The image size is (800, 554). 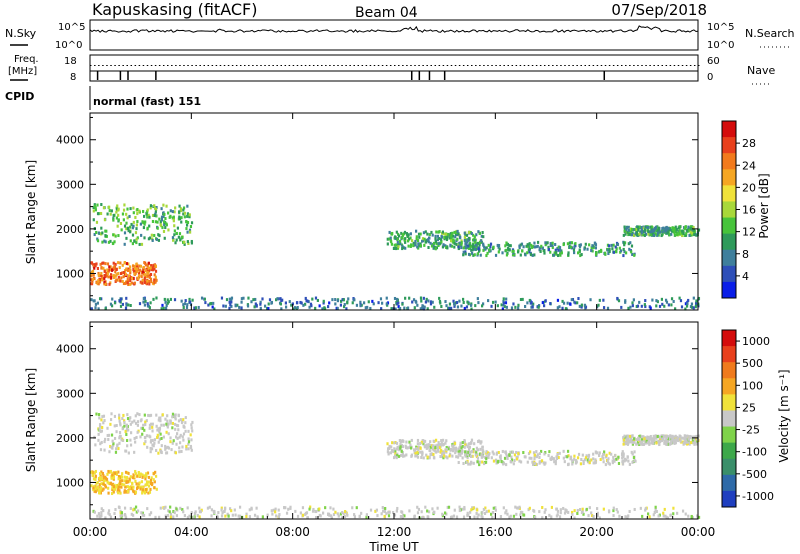 I want to click on noise-left-tick-bottom: 10^0, so click(x=68, y=45).